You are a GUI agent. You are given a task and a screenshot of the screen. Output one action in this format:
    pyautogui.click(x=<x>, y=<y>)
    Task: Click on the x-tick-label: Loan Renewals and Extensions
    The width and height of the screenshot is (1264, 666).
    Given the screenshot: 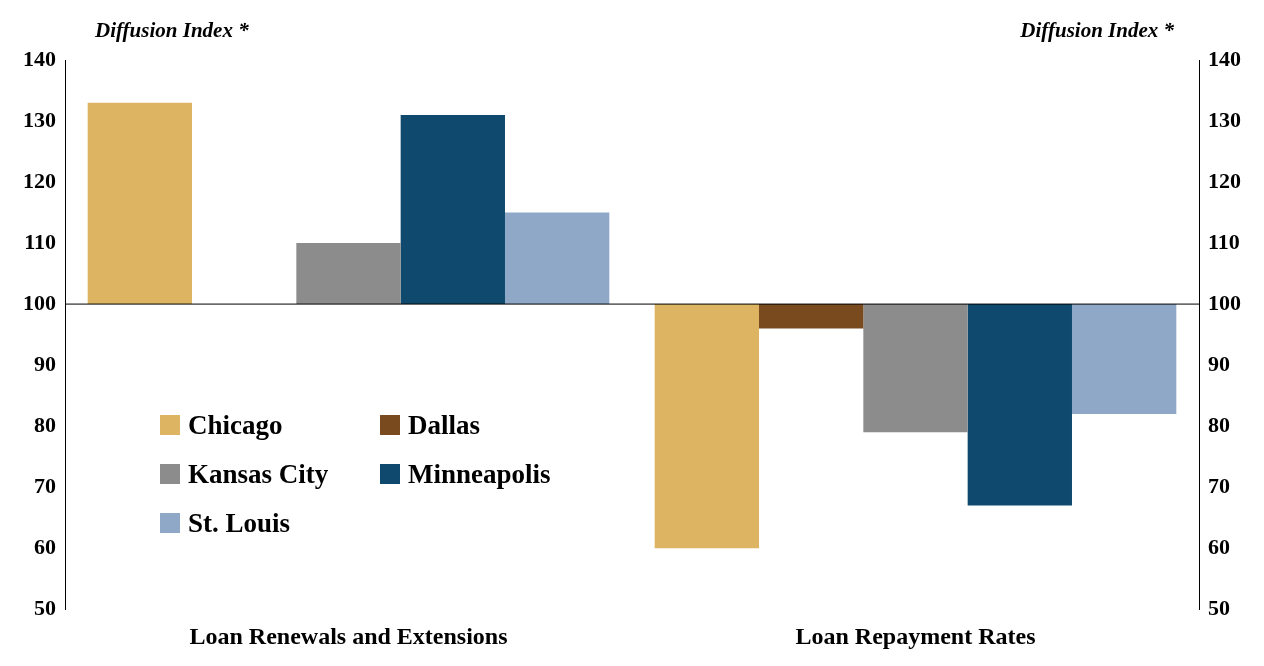 What is the action you would take?
    pyautogui.click(x=348, y=635)
    